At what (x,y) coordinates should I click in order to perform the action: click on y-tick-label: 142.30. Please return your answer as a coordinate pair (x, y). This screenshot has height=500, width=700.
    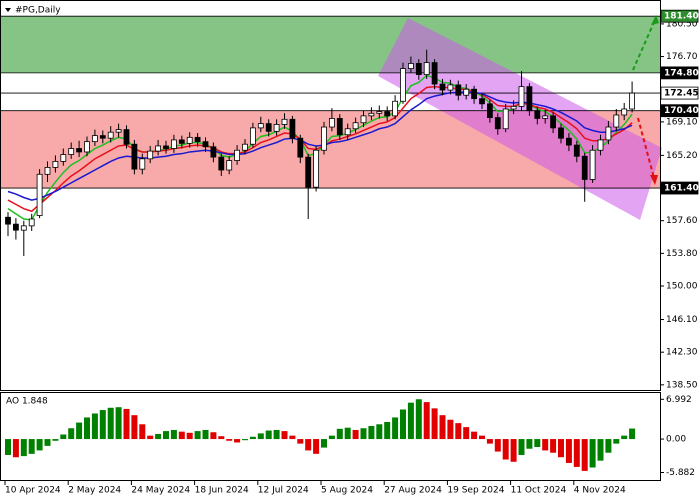
    Looking at the image, I should click on (682, 353).